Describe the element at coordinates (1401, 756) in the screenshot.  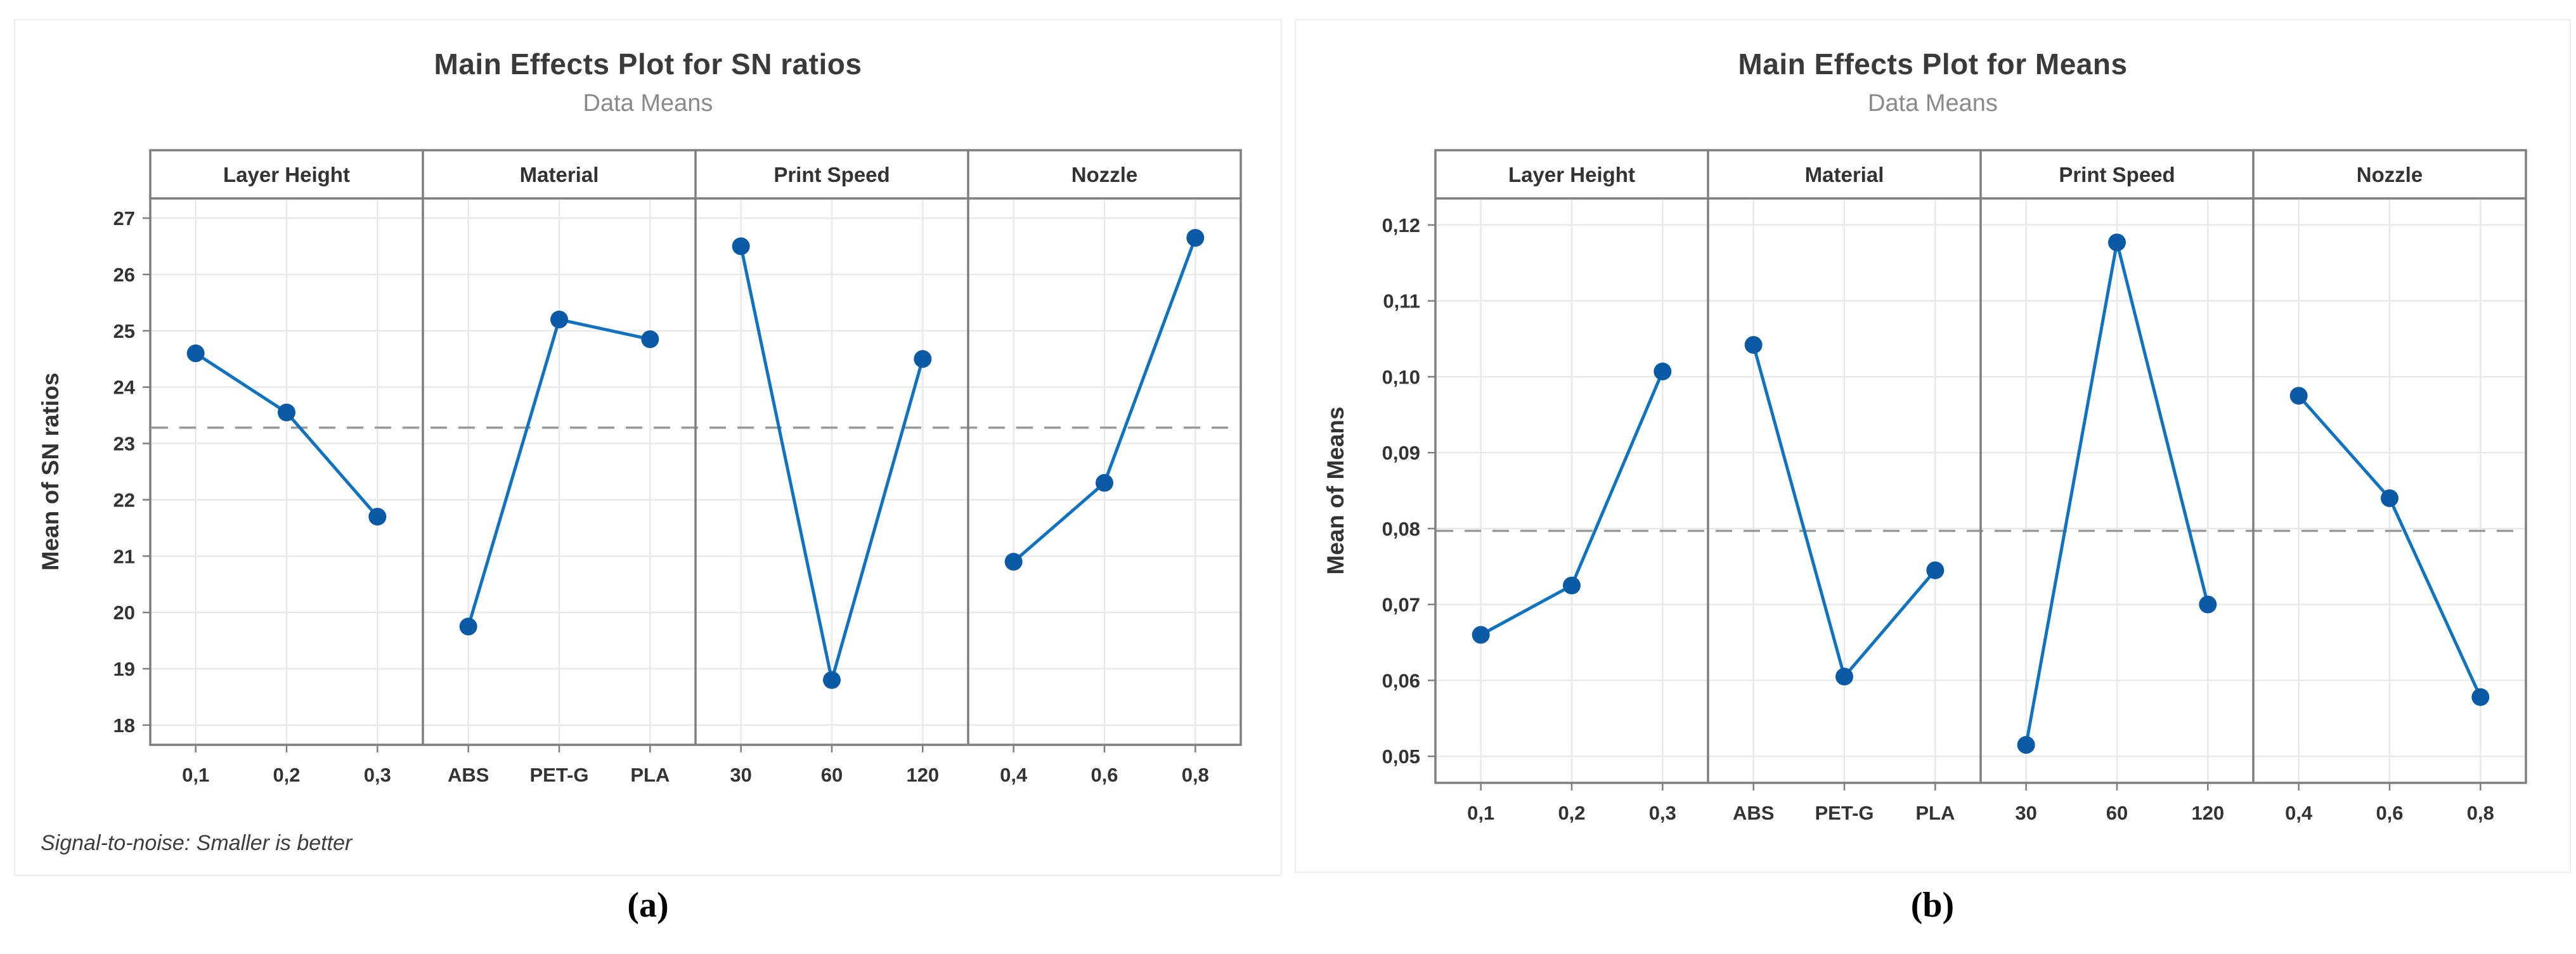
I see `y-tick-label: 0,05` at that location.